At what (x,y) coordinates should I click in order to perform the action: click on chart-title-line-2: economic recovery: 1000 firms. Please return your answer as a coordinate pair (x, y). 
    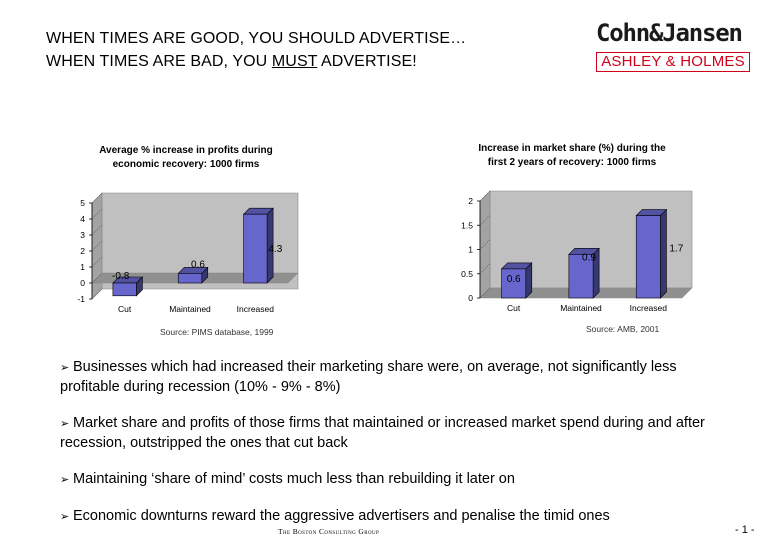
    Looking at the image, I should click on (186, 164).